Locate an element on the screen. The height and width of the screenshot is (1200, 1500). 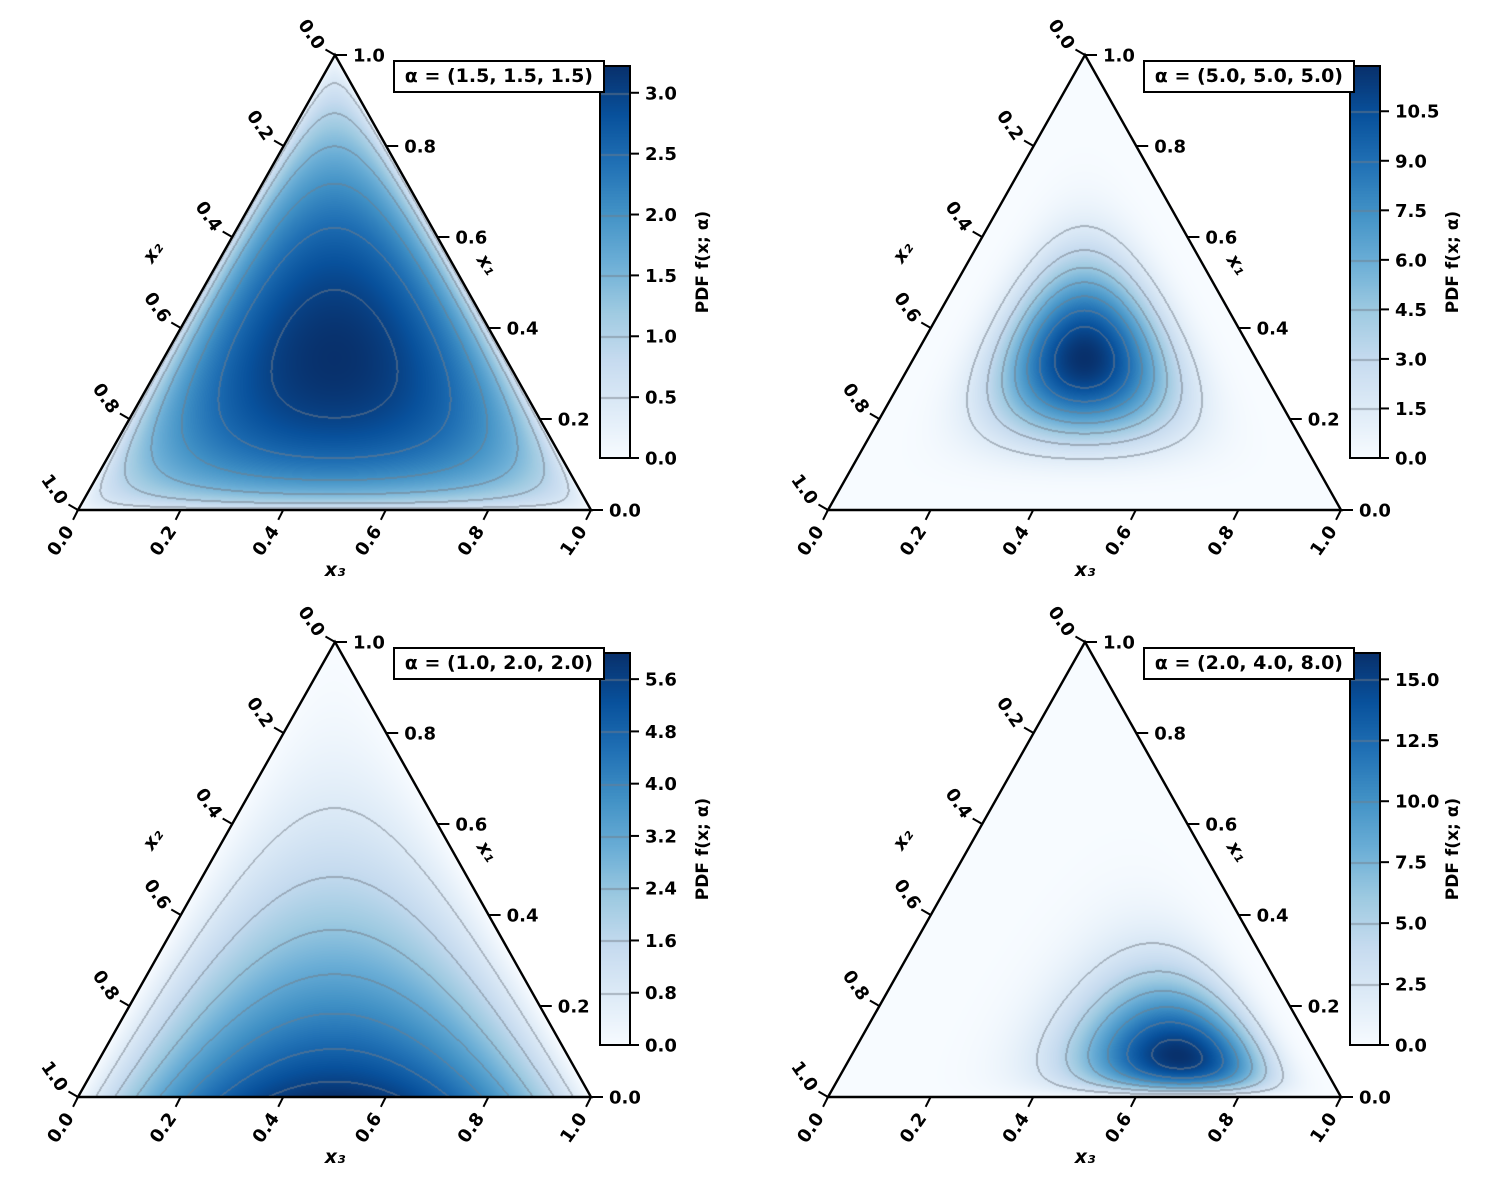
colorbar-tick-label: 7.5 is located at coordinates (1411, 211).